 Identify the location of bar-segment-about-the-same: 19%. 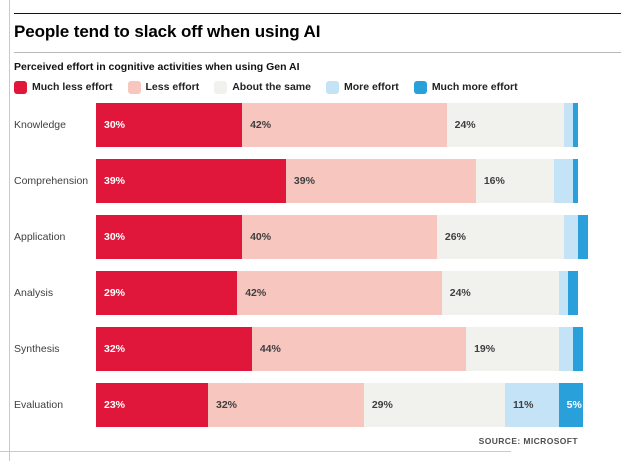
(512, 349).